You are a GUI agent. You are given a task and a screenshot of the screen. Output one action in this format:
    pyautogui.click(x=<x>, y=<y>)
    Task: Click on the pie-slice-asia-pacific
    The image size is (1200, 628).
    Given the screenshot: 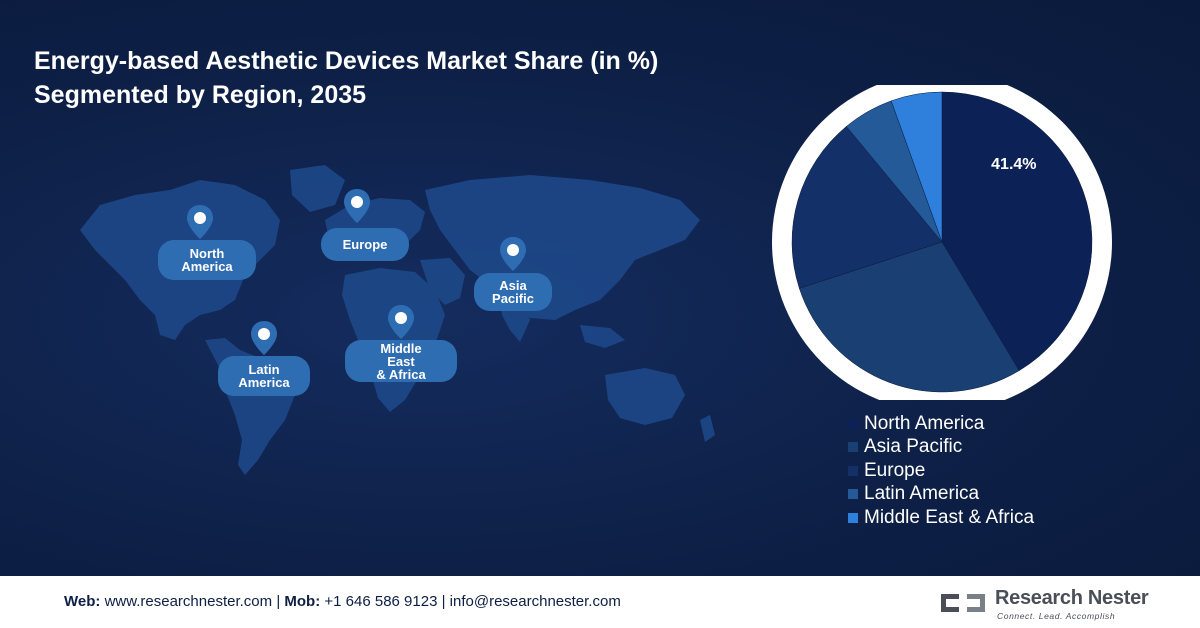 What is the action you would take?
    pyautogui.click(x=909, y=317)
    